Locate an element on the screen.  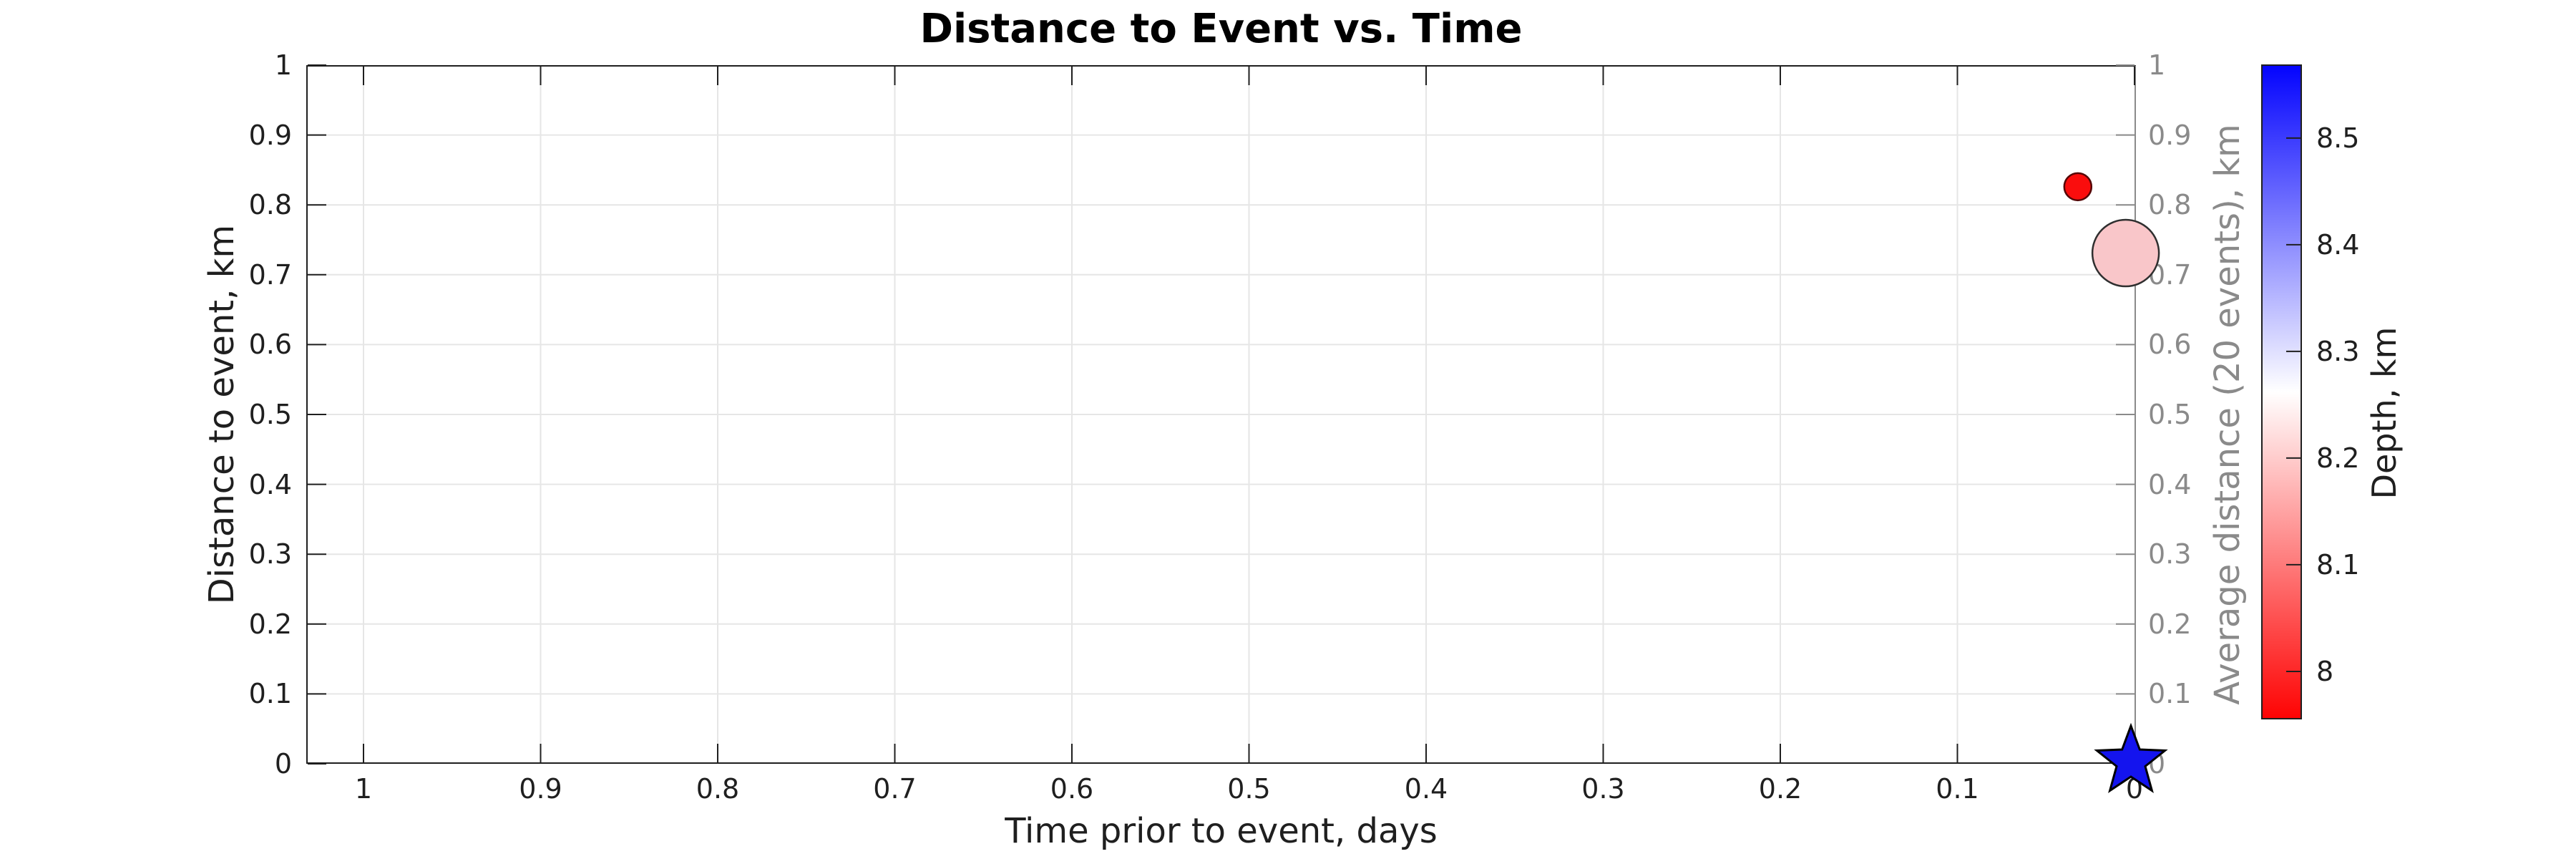
y-tick-label-left: 0 is located at coordinates (283, 764).